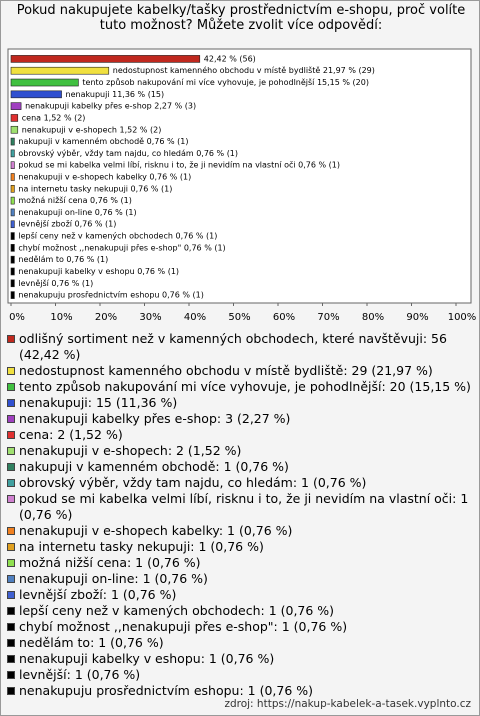 The height and width of the screenshot is (716, 480). What do you see at coordinates (95, 188) in the screenshot?
I see `data-label: na internetu tasky nekupuji 0,76 % (1)` at bounding box center [95, 188].